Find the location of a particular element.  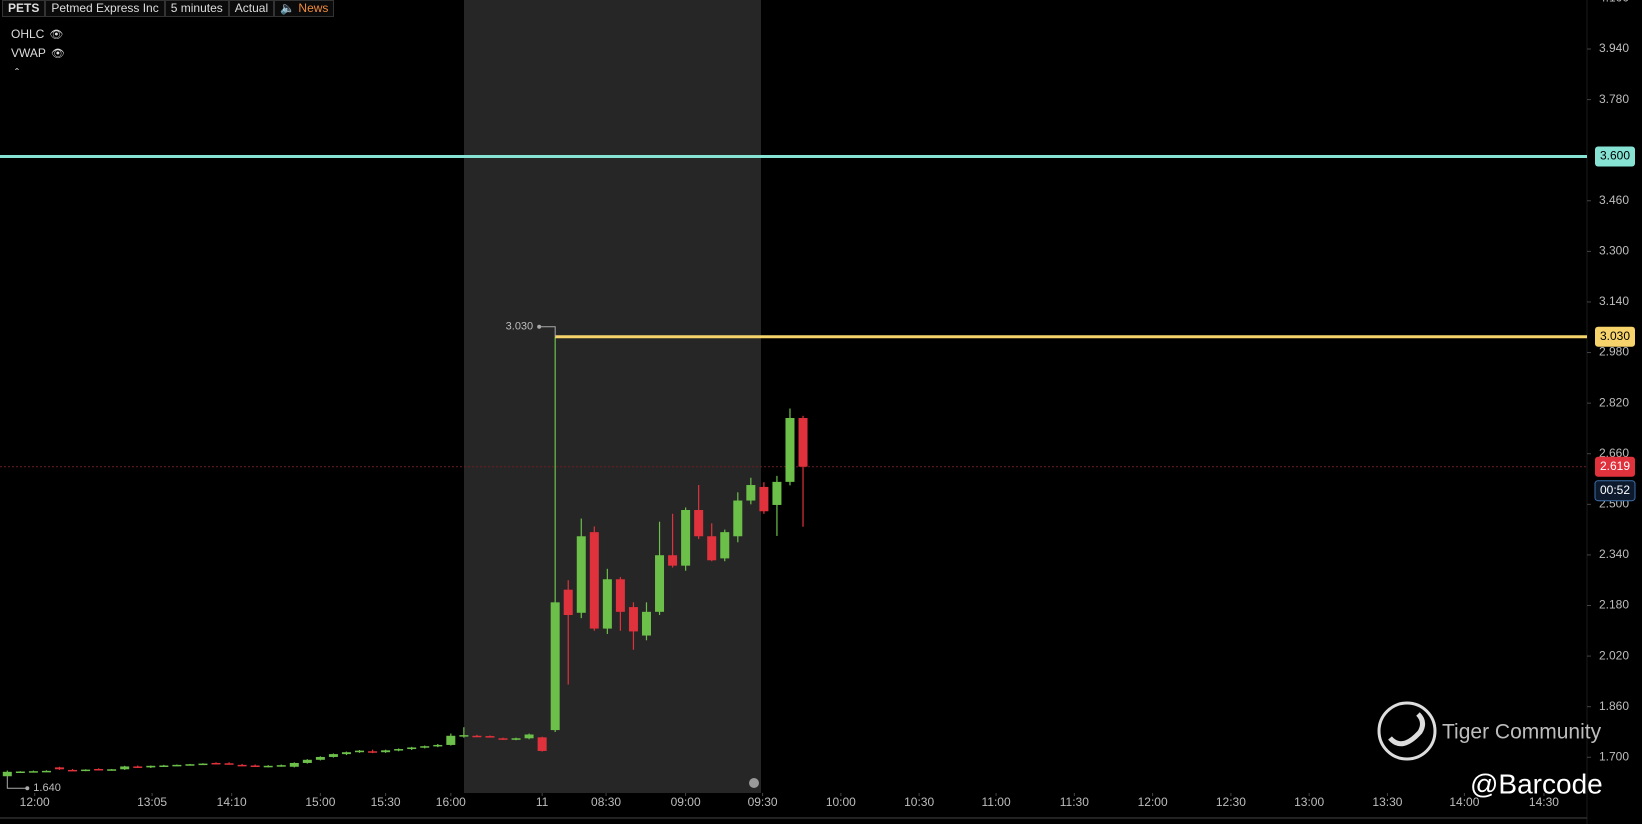

countdown: 00:52 is located at coordinates (1615, 490).